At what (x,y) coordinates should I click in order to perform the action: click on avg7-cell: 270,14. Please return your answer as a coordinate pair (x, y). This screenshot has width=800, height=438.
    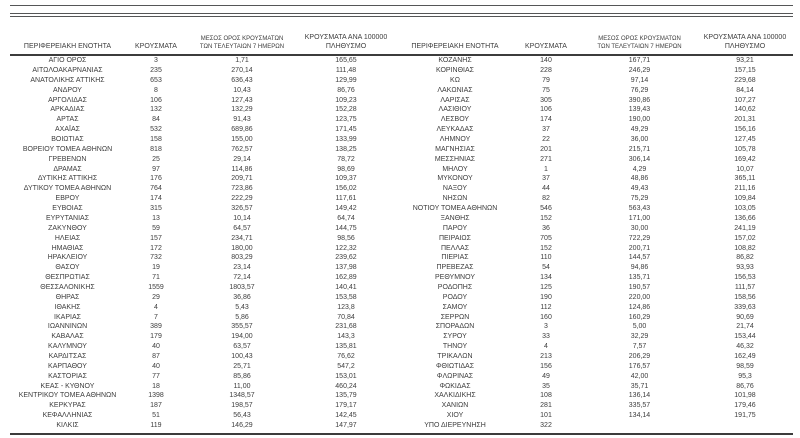
    Looking at the image, I should click on (242, 71).